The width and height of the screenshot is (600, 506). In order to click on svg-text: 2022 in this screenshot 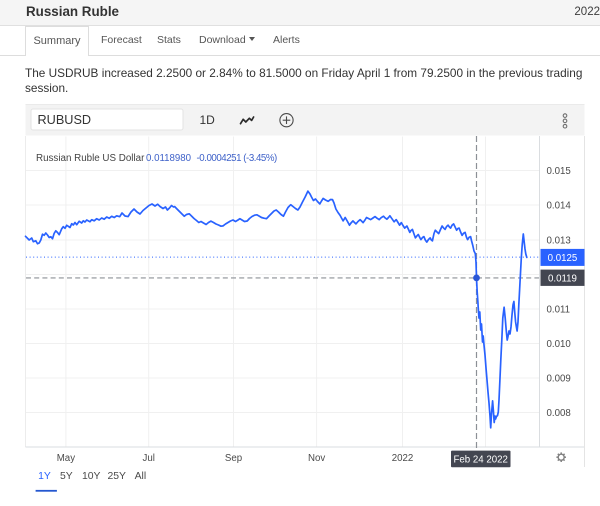, I will do `click(403, 458)`.